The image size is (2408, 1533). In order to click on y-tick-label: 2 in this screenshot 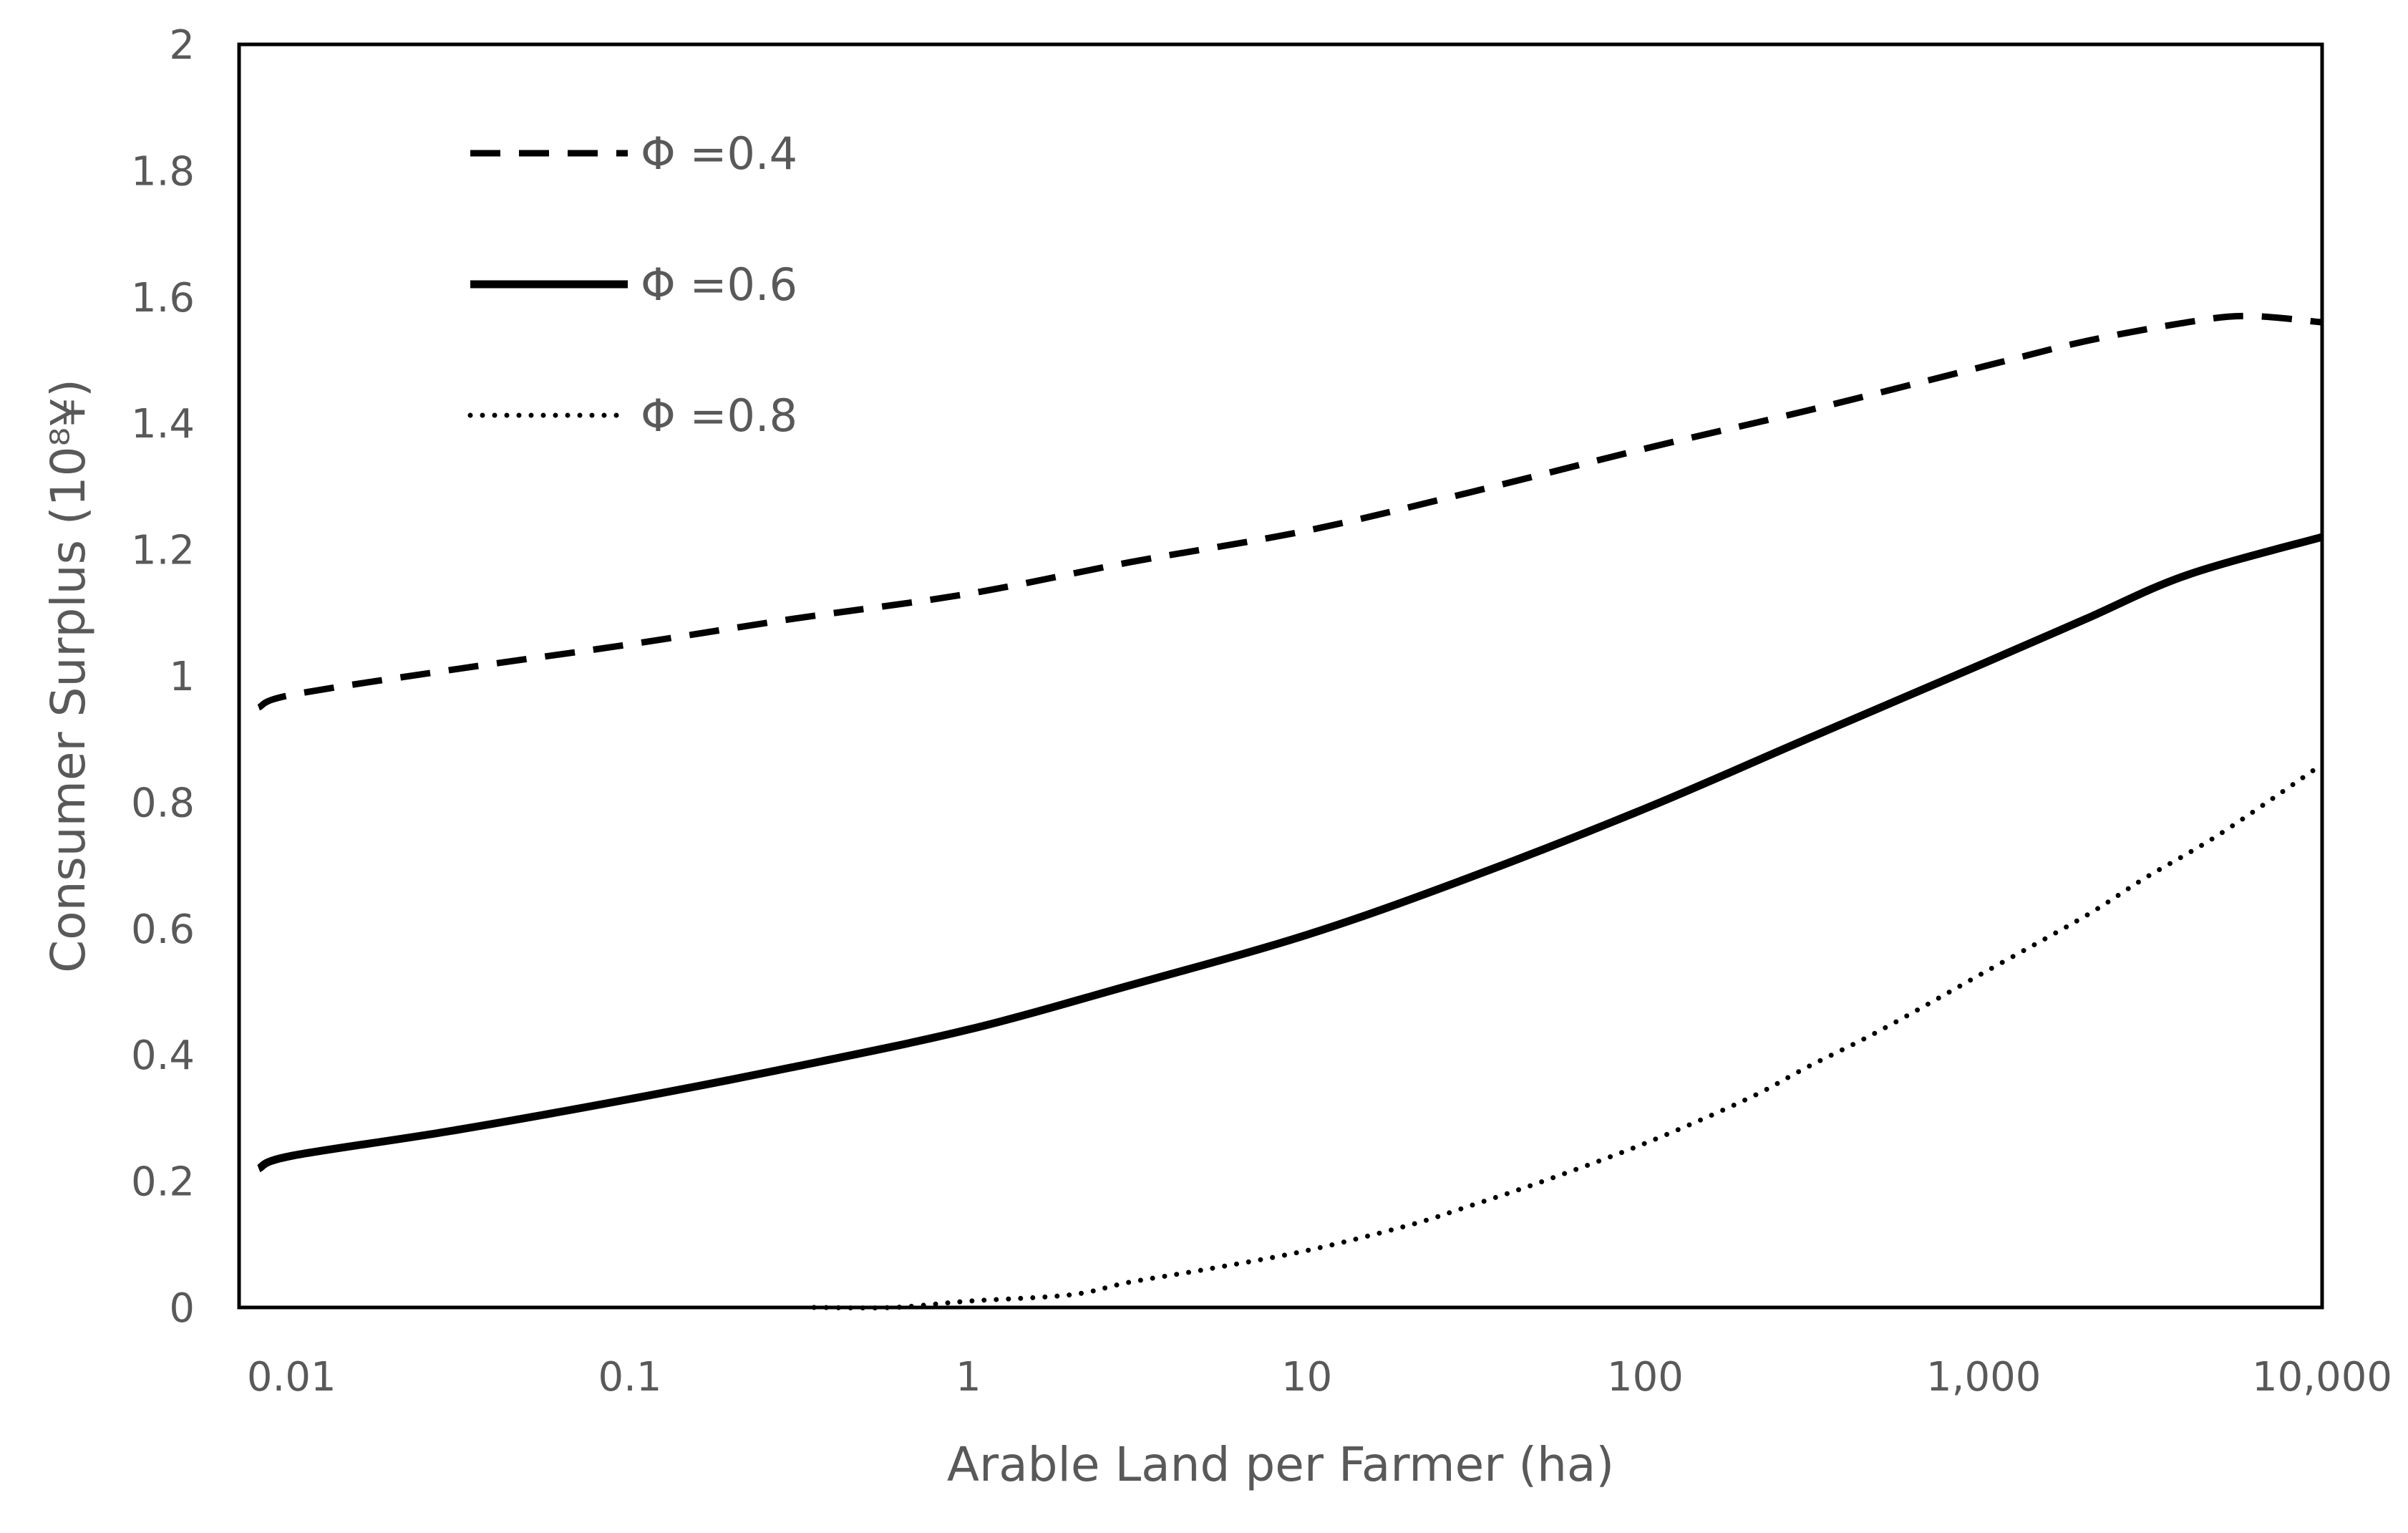, I will do `click(182, 45)`.